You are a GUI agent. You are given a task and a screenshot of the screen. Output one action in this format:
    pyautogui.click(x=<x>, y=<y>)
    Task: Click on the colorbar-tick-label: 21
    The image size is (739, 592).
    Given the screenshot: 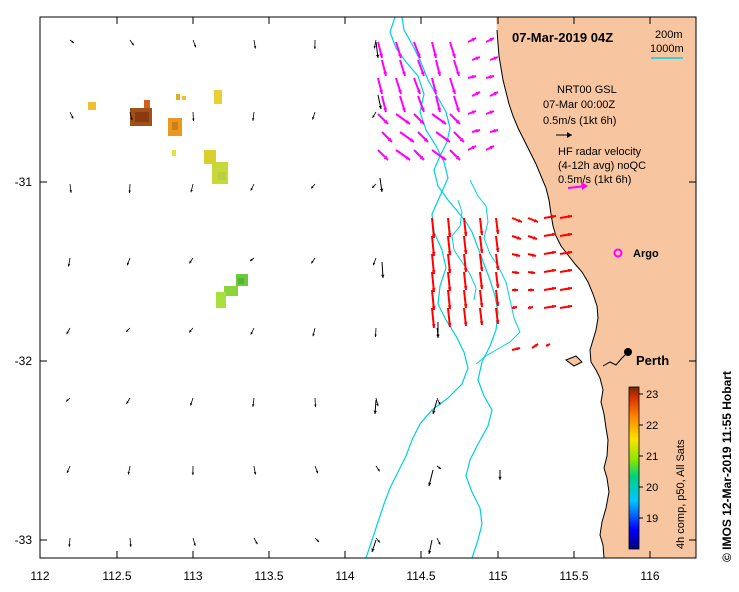 What is the action you would take?
    pyautogui.click(x=652, y=457)
    